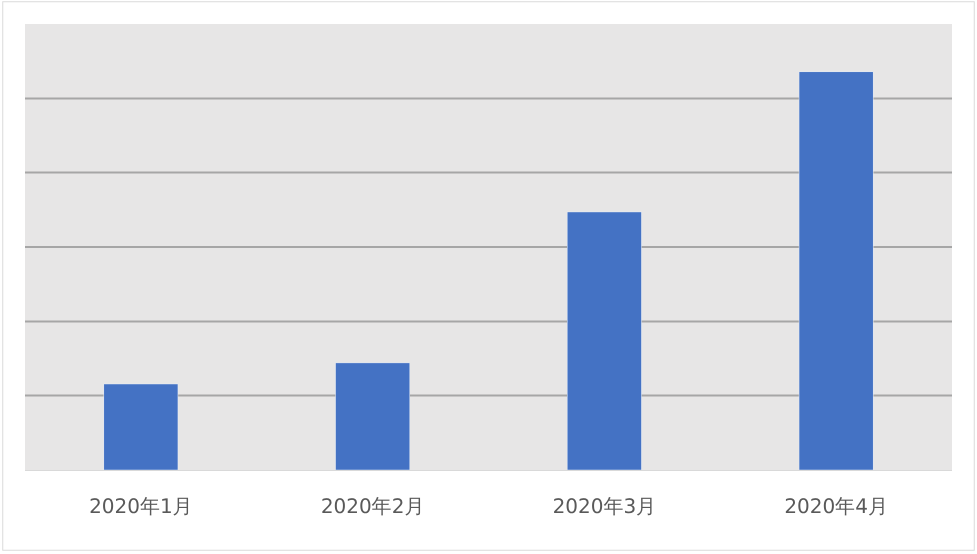 Image resolution: width=977 pixels, height=554 pixels. I want to click on x-tick-label: 2020年2月, so click(372, 506).